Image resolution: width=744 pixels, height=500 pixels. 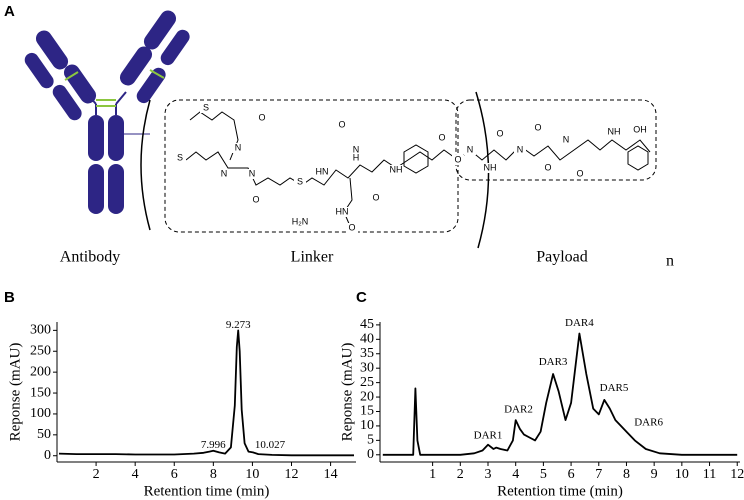 I want to click on x-tick-label: 7, so click(x=598, y=474).